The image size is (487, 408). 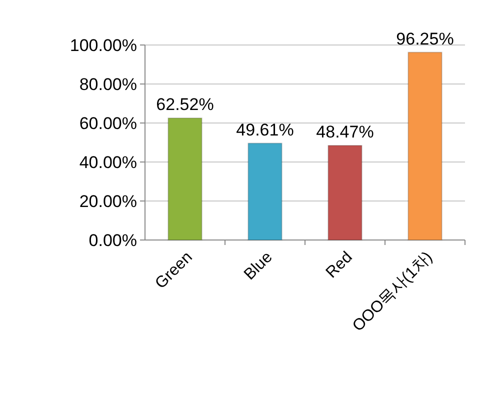 What do you see at coordinates (345, 132) in the screenshot?
I see `data-label: 48.47%` at bounding box center [345, 132].